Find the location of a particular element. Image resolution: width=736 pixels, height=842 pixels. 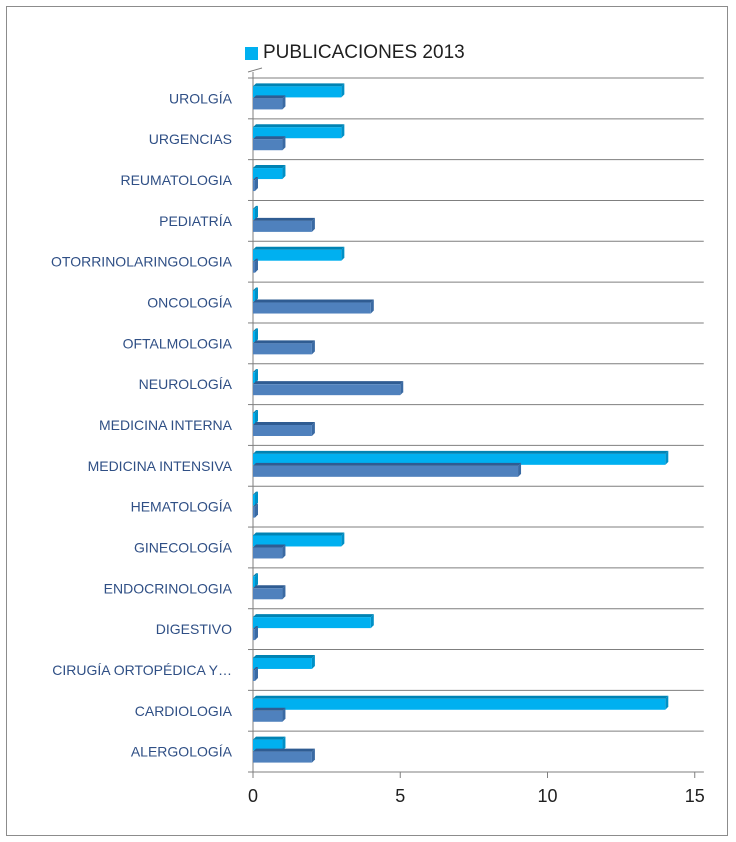

legend: PUBLICACIONES 2013 is located at coordinates (355, 52).